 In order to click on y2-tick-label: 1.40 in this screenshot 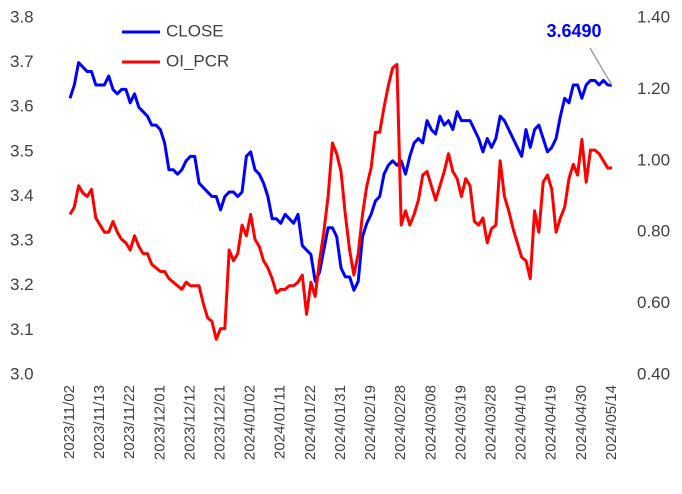, I will do `click(653, 16)`.